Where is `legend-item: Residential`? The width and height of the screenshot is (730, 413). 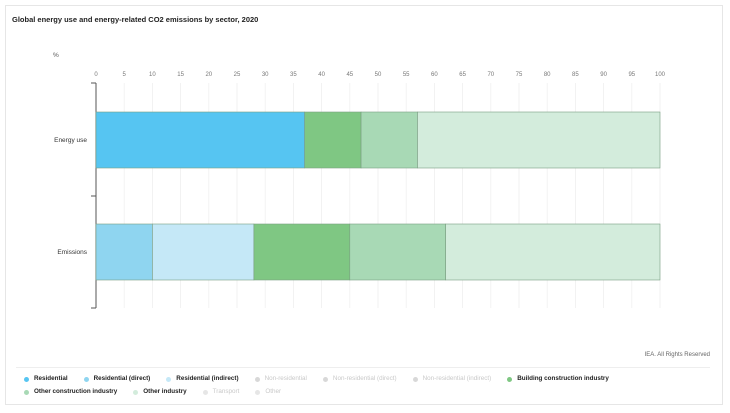 legend-item: Residential is located at coordinates (46, 379).